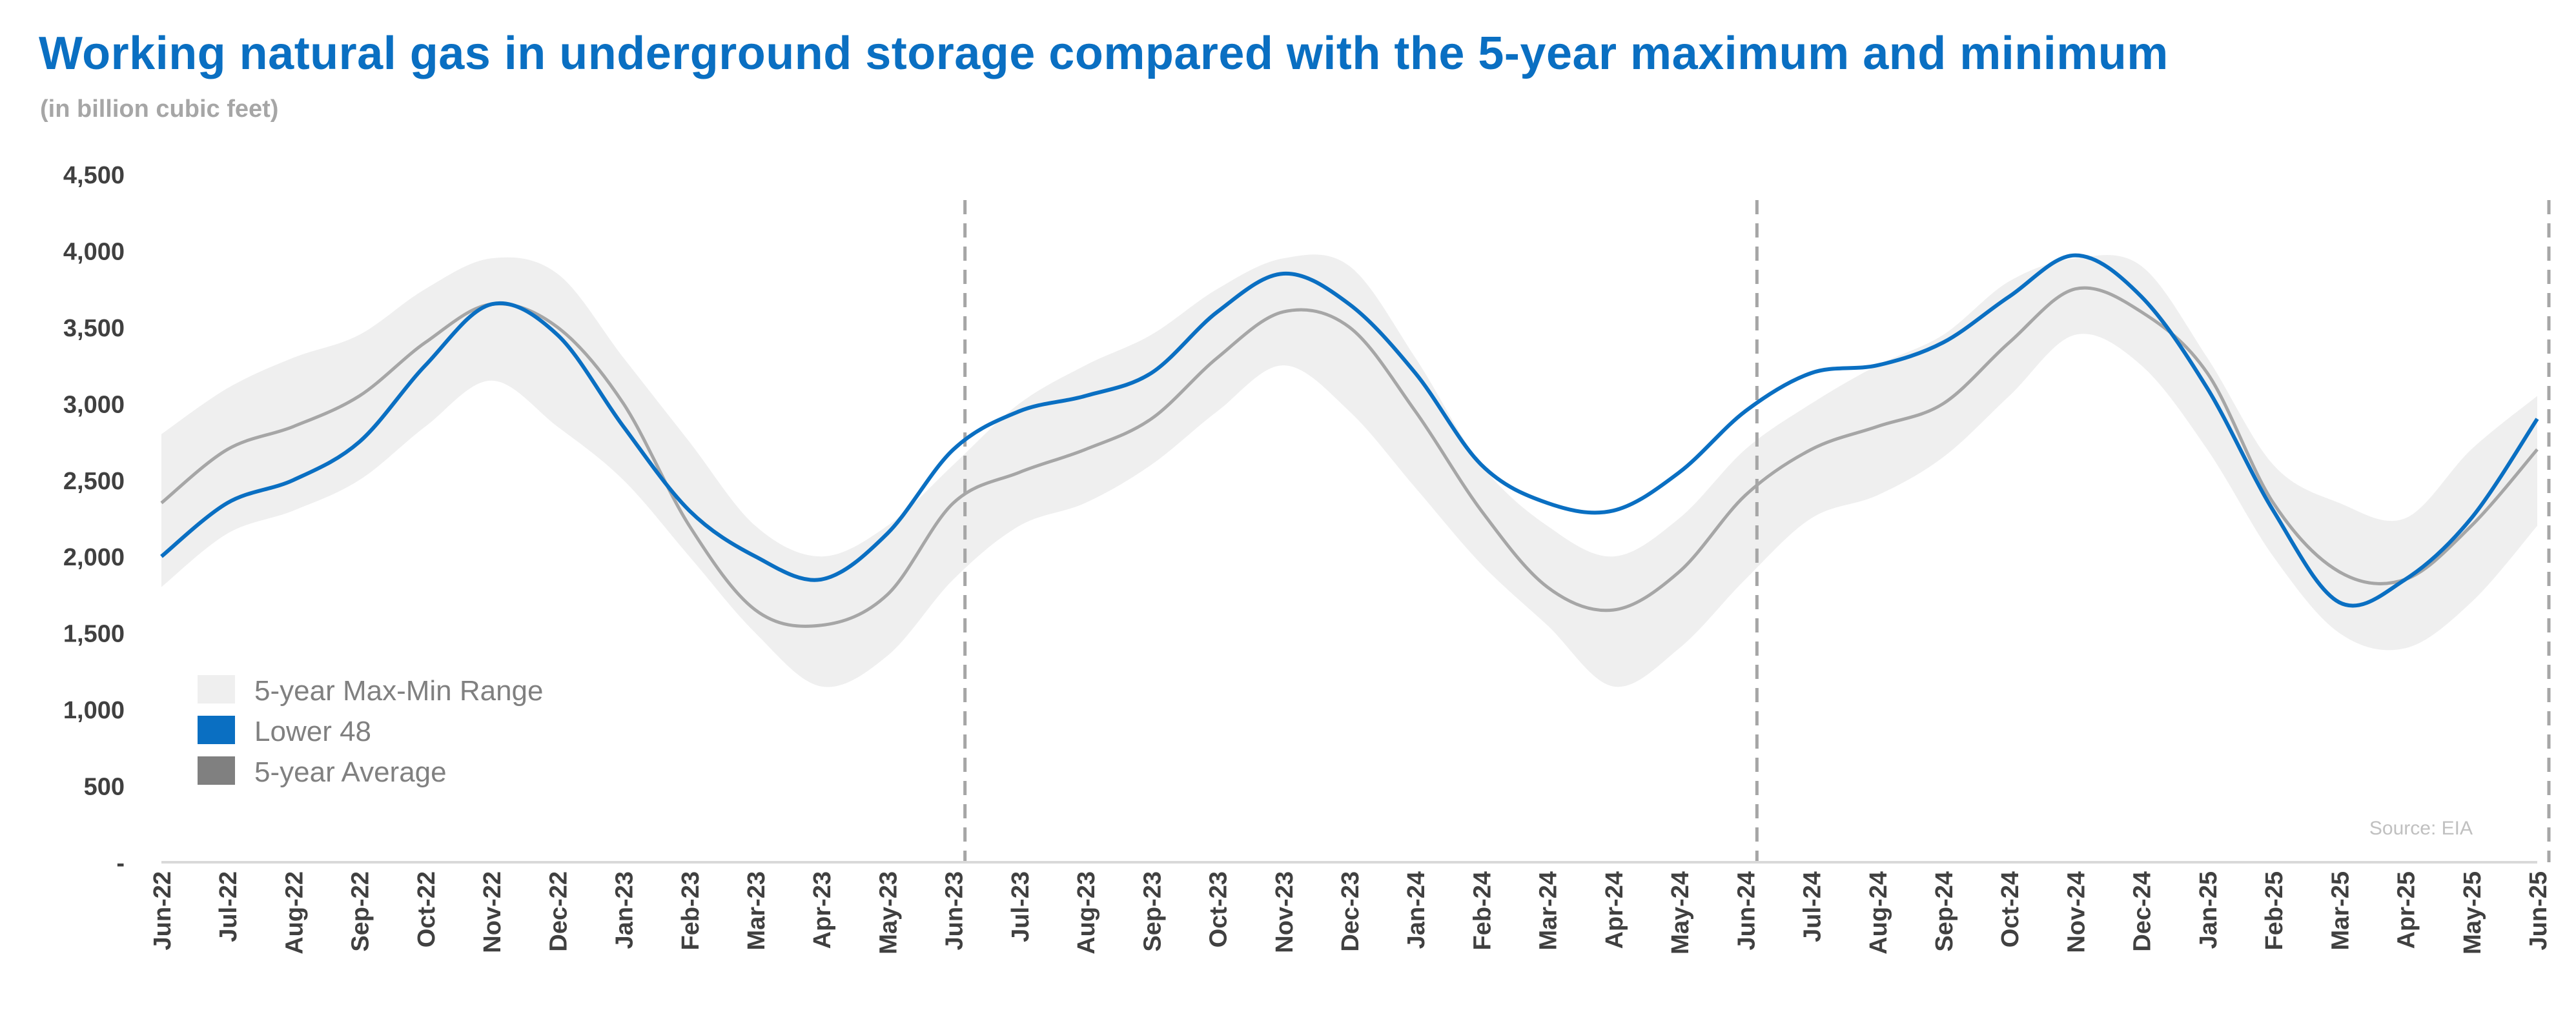 The height and width of the screenshot is (1021, 2576). What do you see at coordinates (823, 910) in the screenshot?
I see `x-tick-label: Apr-23` at bounding box center [823, 910].